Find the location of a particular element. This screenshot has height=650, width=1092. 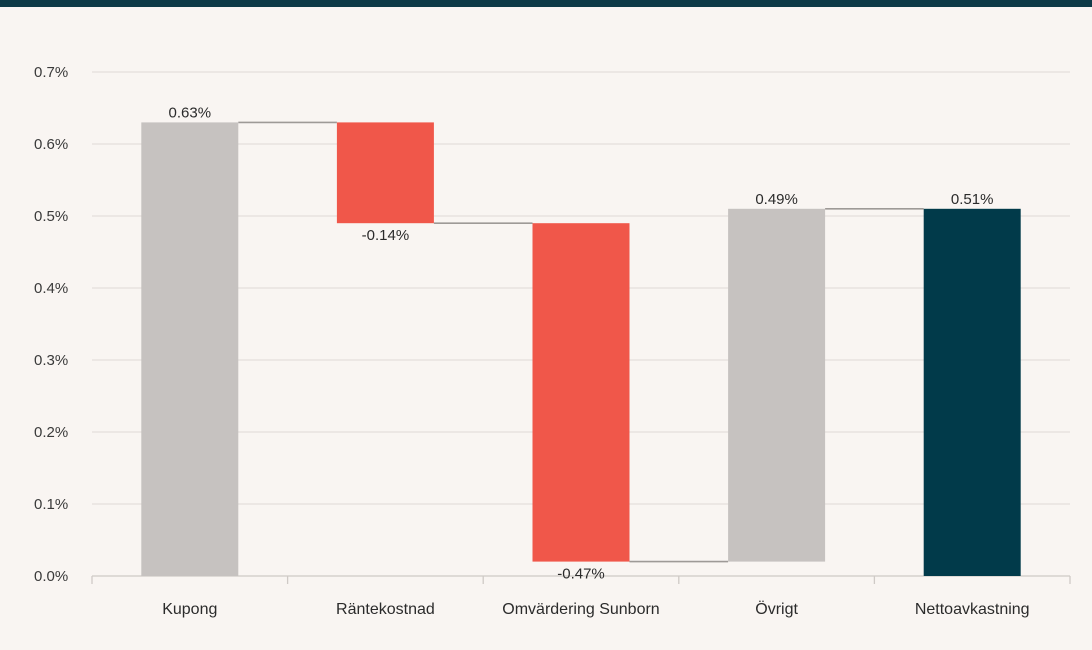

data-label: 0.51% is located at coordinates (972, 199).